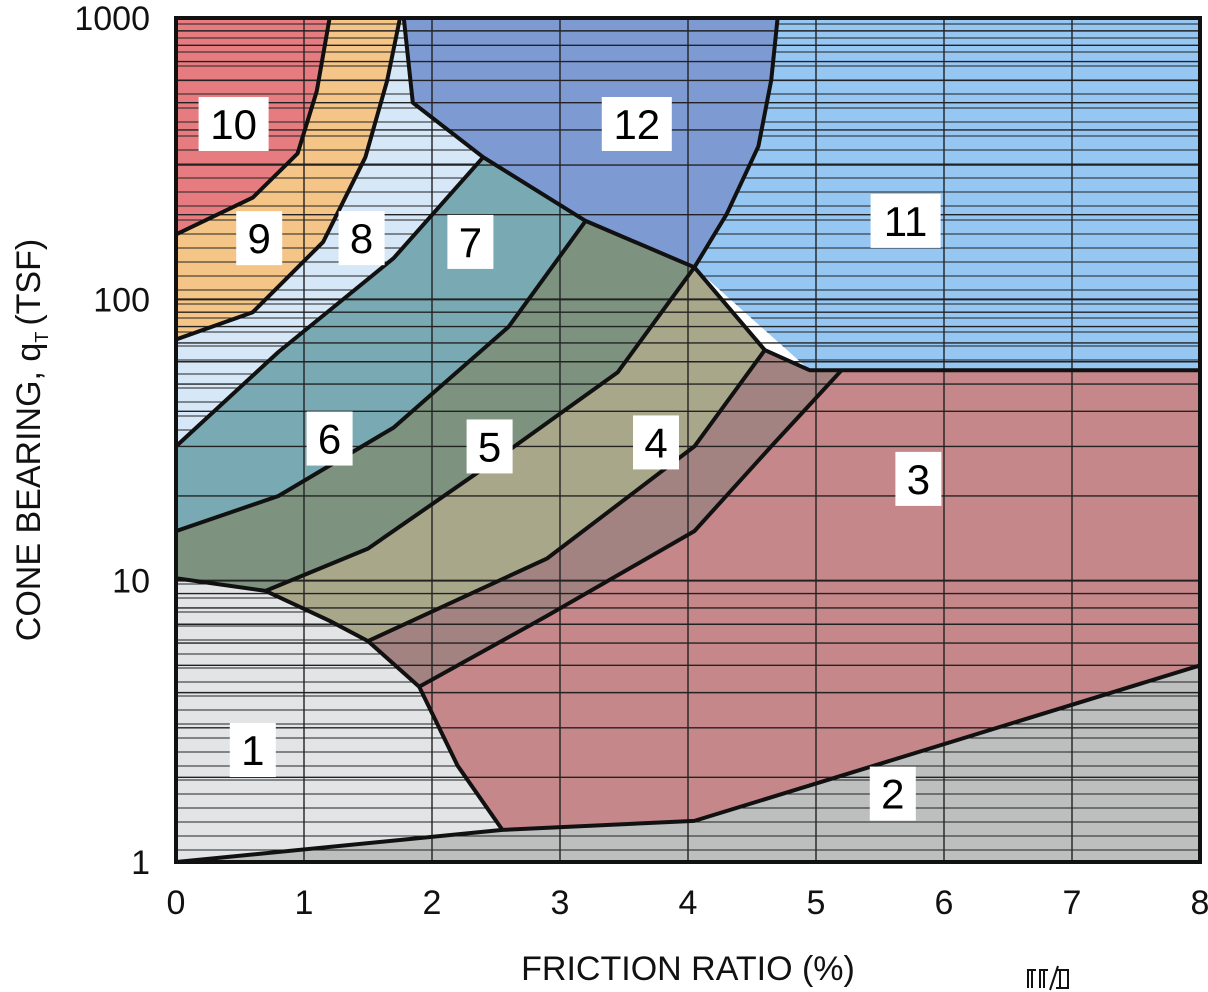 The height and width of the screenshot is (992, 1208). I want to click on zone-1-hatching, so click(339, 717).